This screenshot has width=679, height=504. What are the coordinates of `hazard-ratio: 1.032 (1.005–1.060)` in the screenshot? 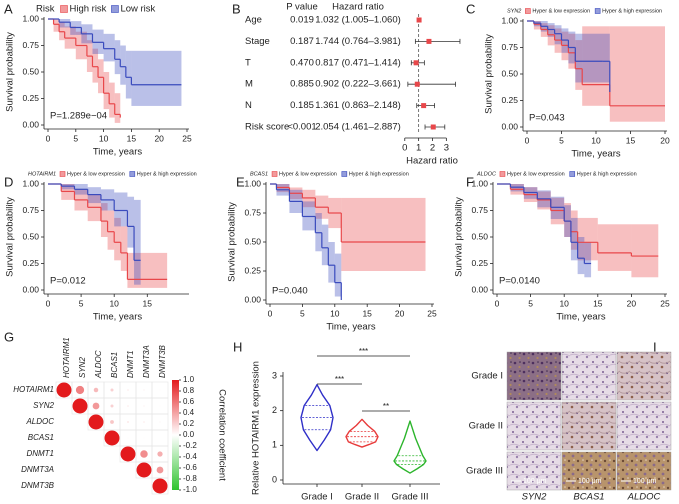 It's located at (358, 20).